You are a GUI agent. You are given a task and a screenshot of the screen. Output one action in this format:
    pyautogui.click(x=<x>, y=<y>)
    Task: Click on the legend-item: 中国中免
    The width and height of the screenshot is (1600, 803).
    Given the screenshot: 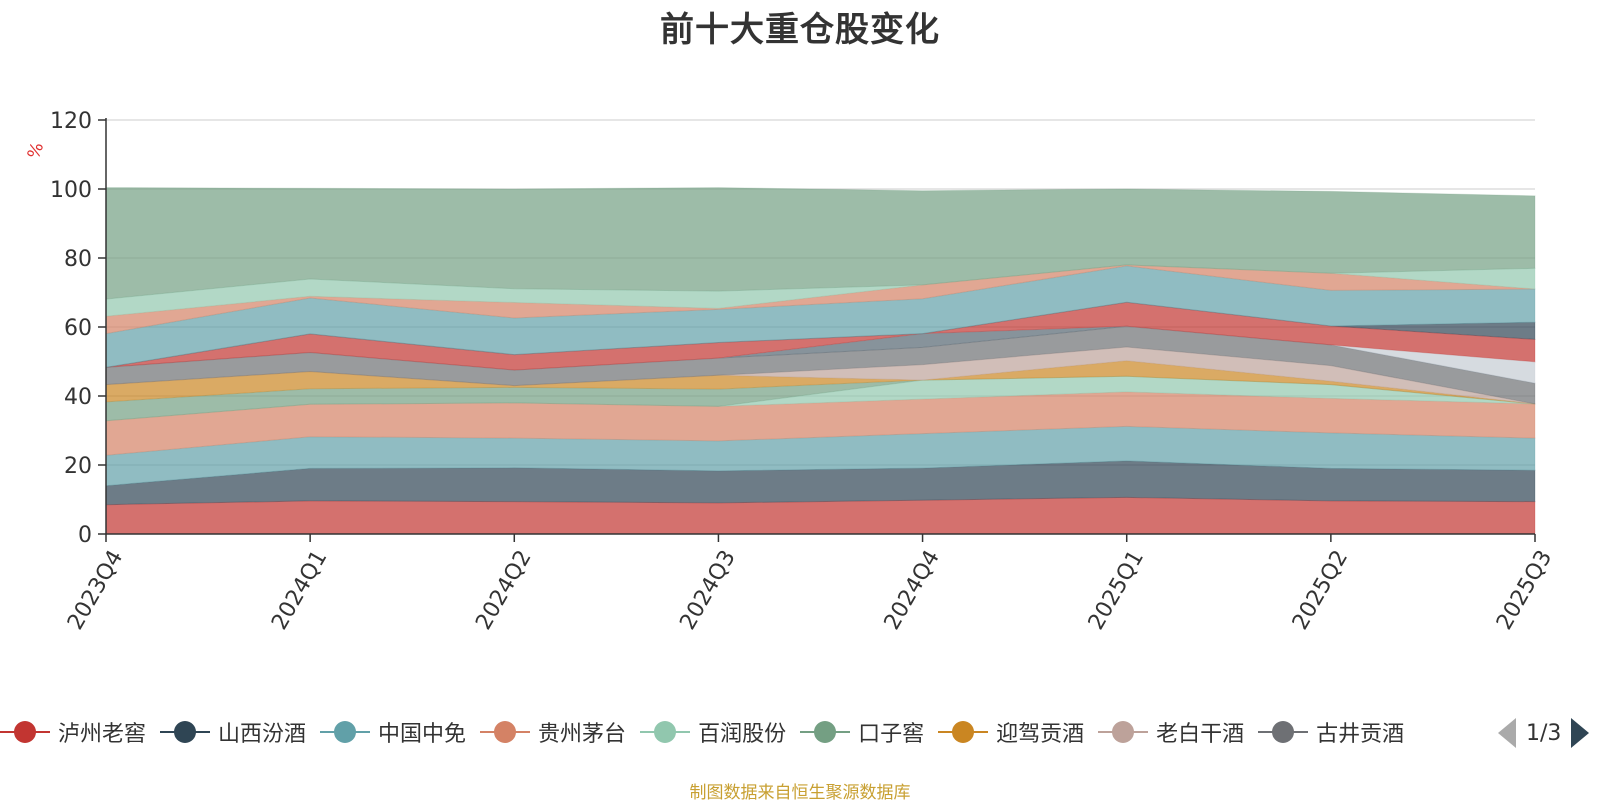 What is the action you would take?
    pyautogui.click(x=393, y=732)
    